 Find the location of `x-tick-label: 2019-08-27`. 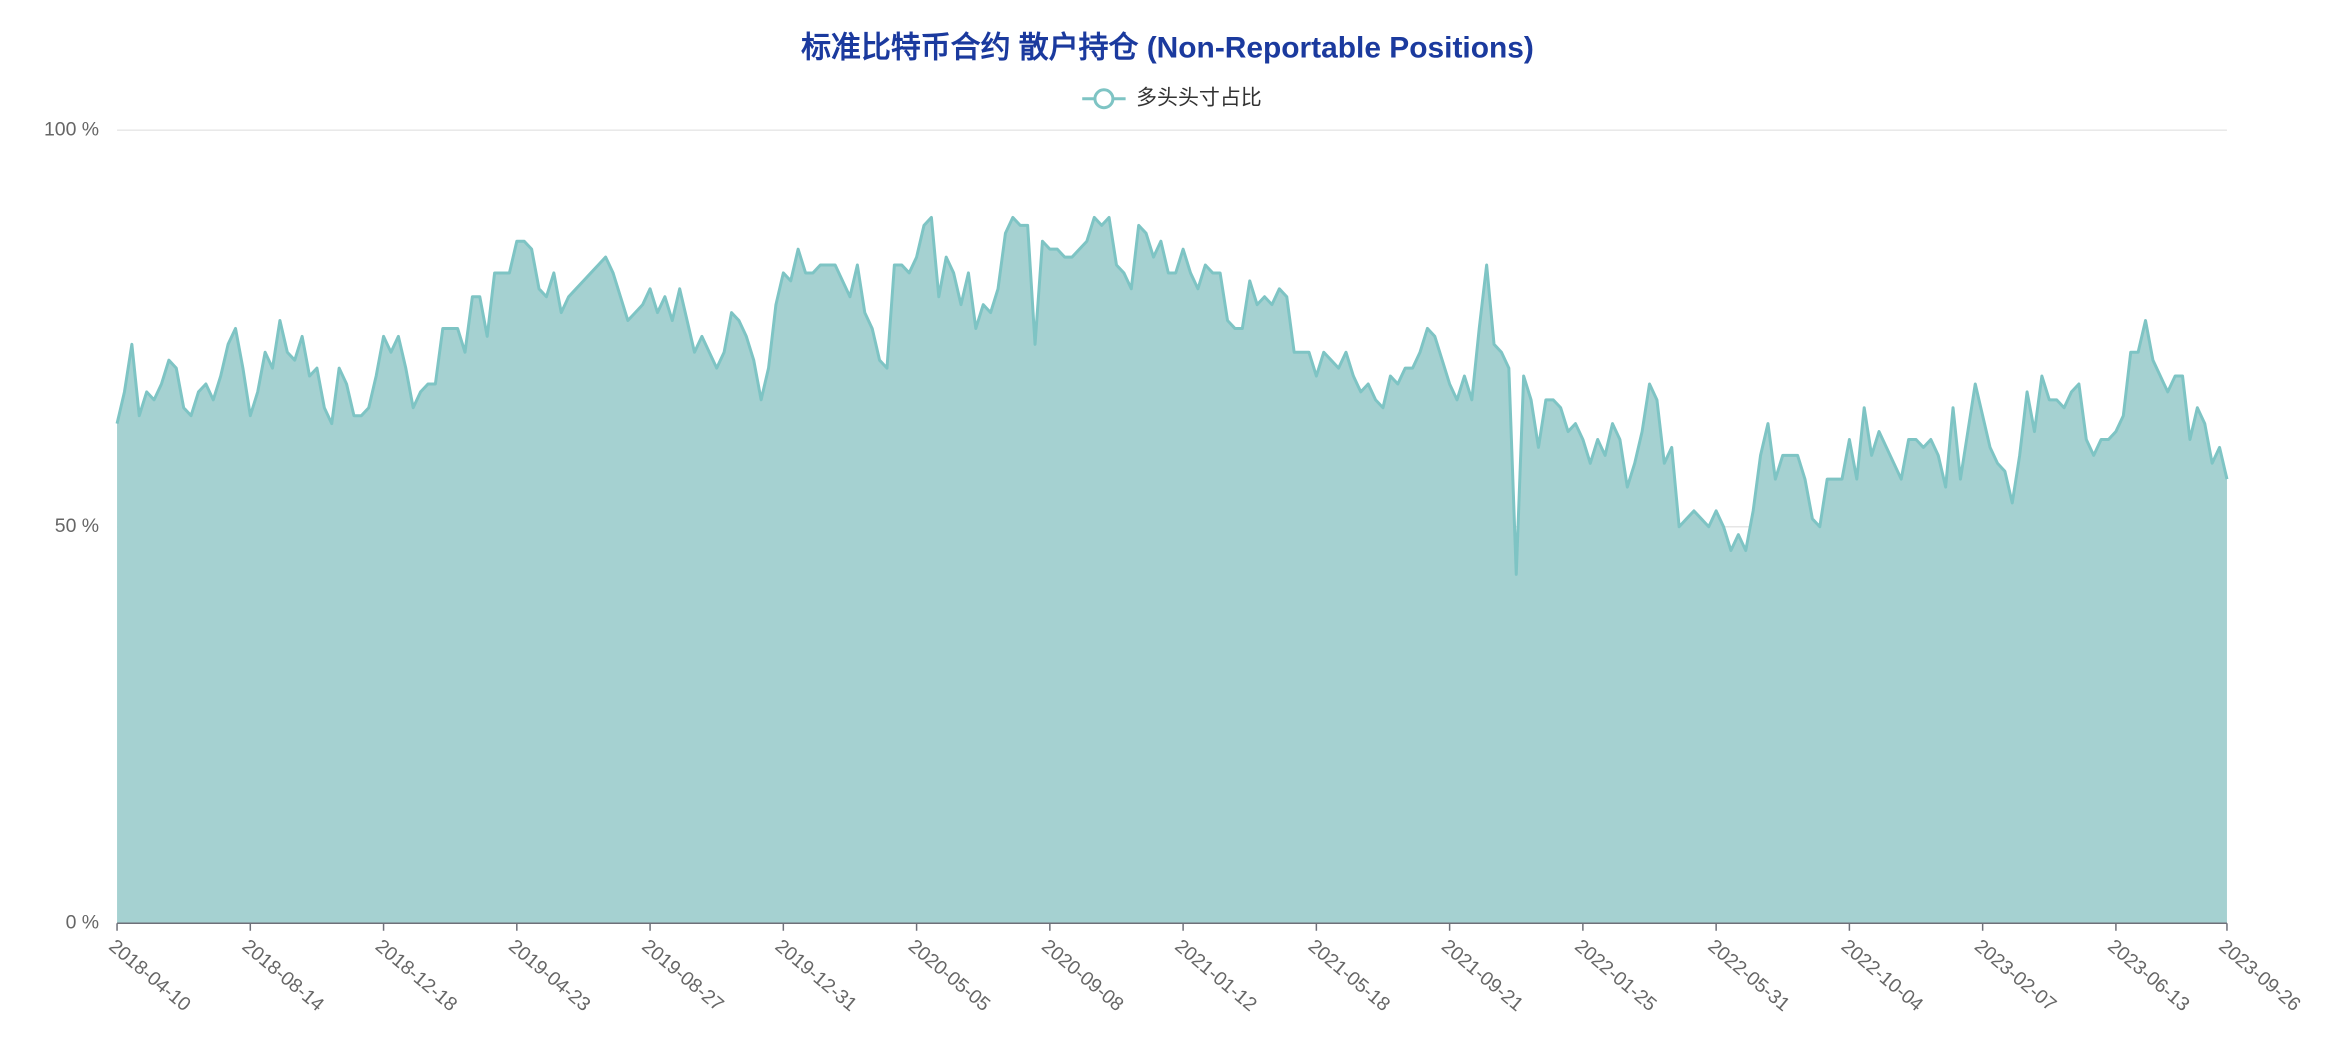

x-tick-label: 2019-08-27 is located at coordinates (683, 975).